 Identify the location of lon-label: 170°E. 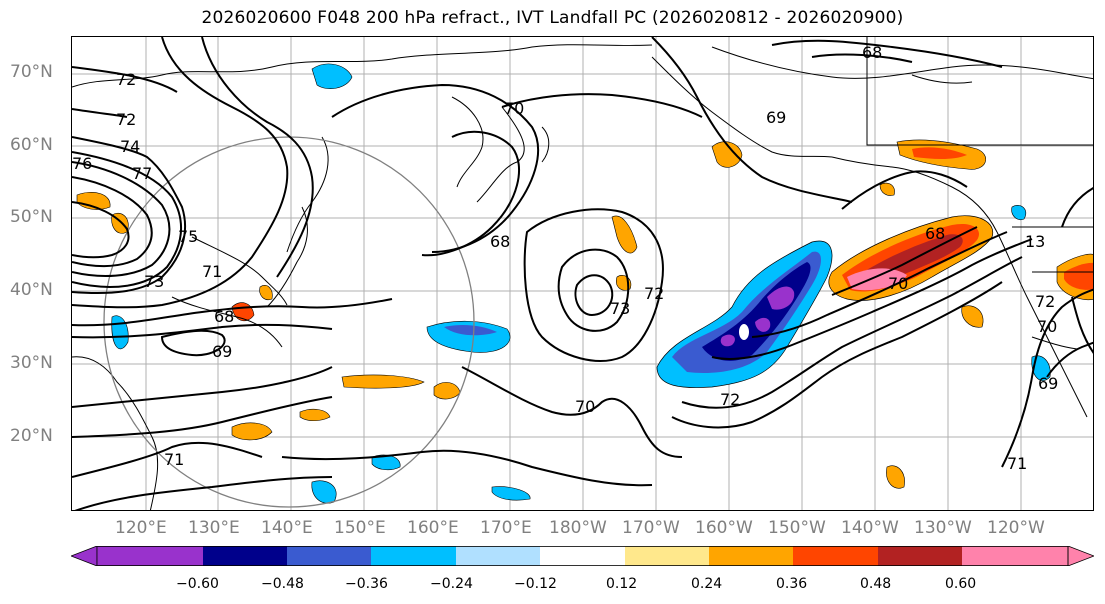
(506, 528).